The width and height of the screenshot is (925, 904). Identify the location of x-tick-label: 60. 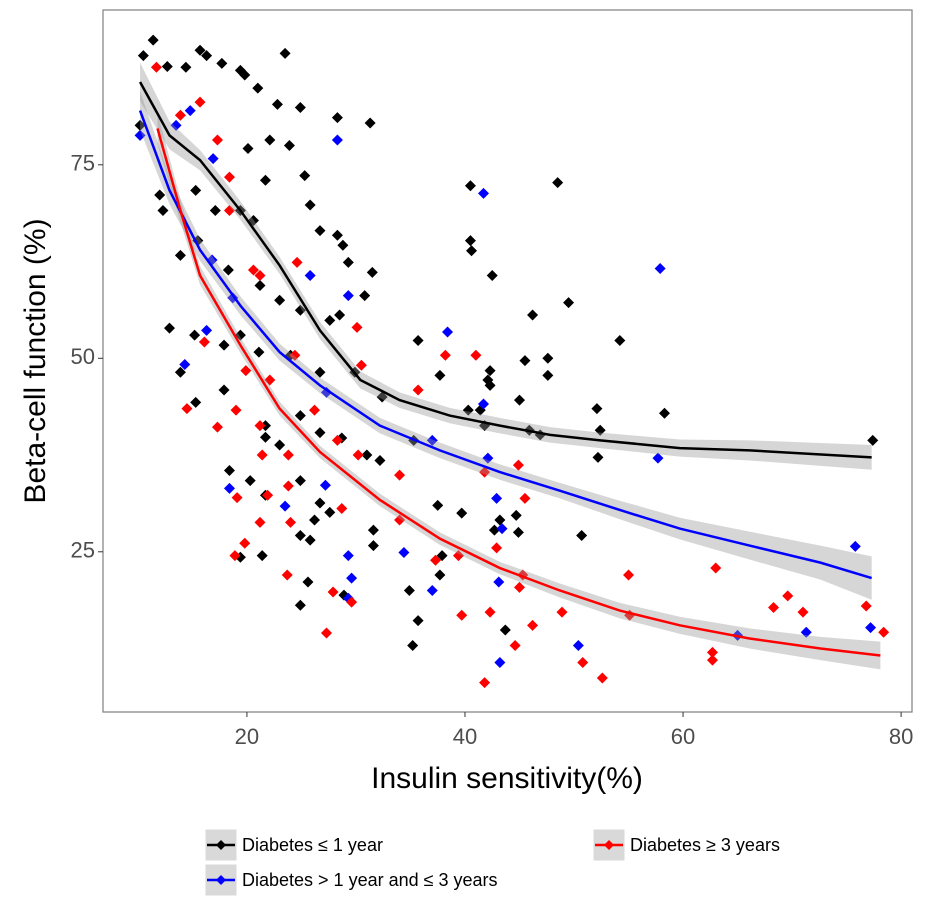
(683, 736).